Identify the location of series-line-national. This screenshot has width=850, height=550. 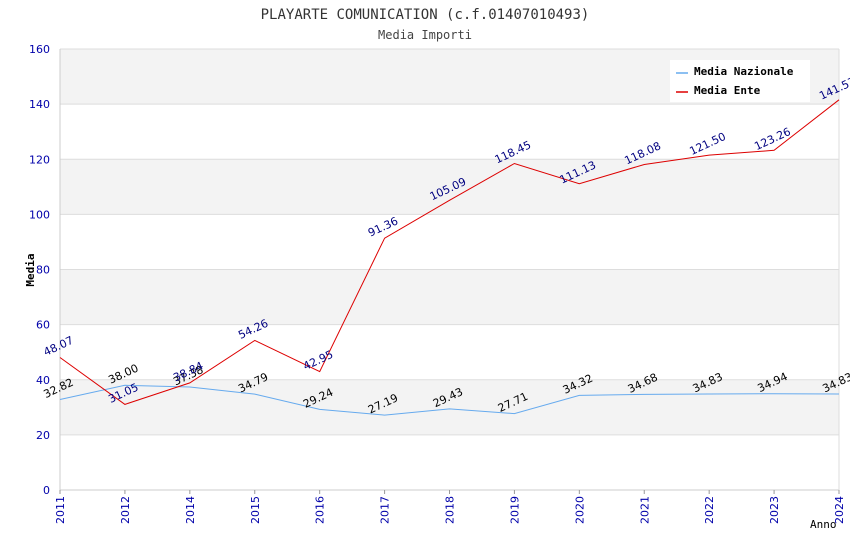
(449, 400).